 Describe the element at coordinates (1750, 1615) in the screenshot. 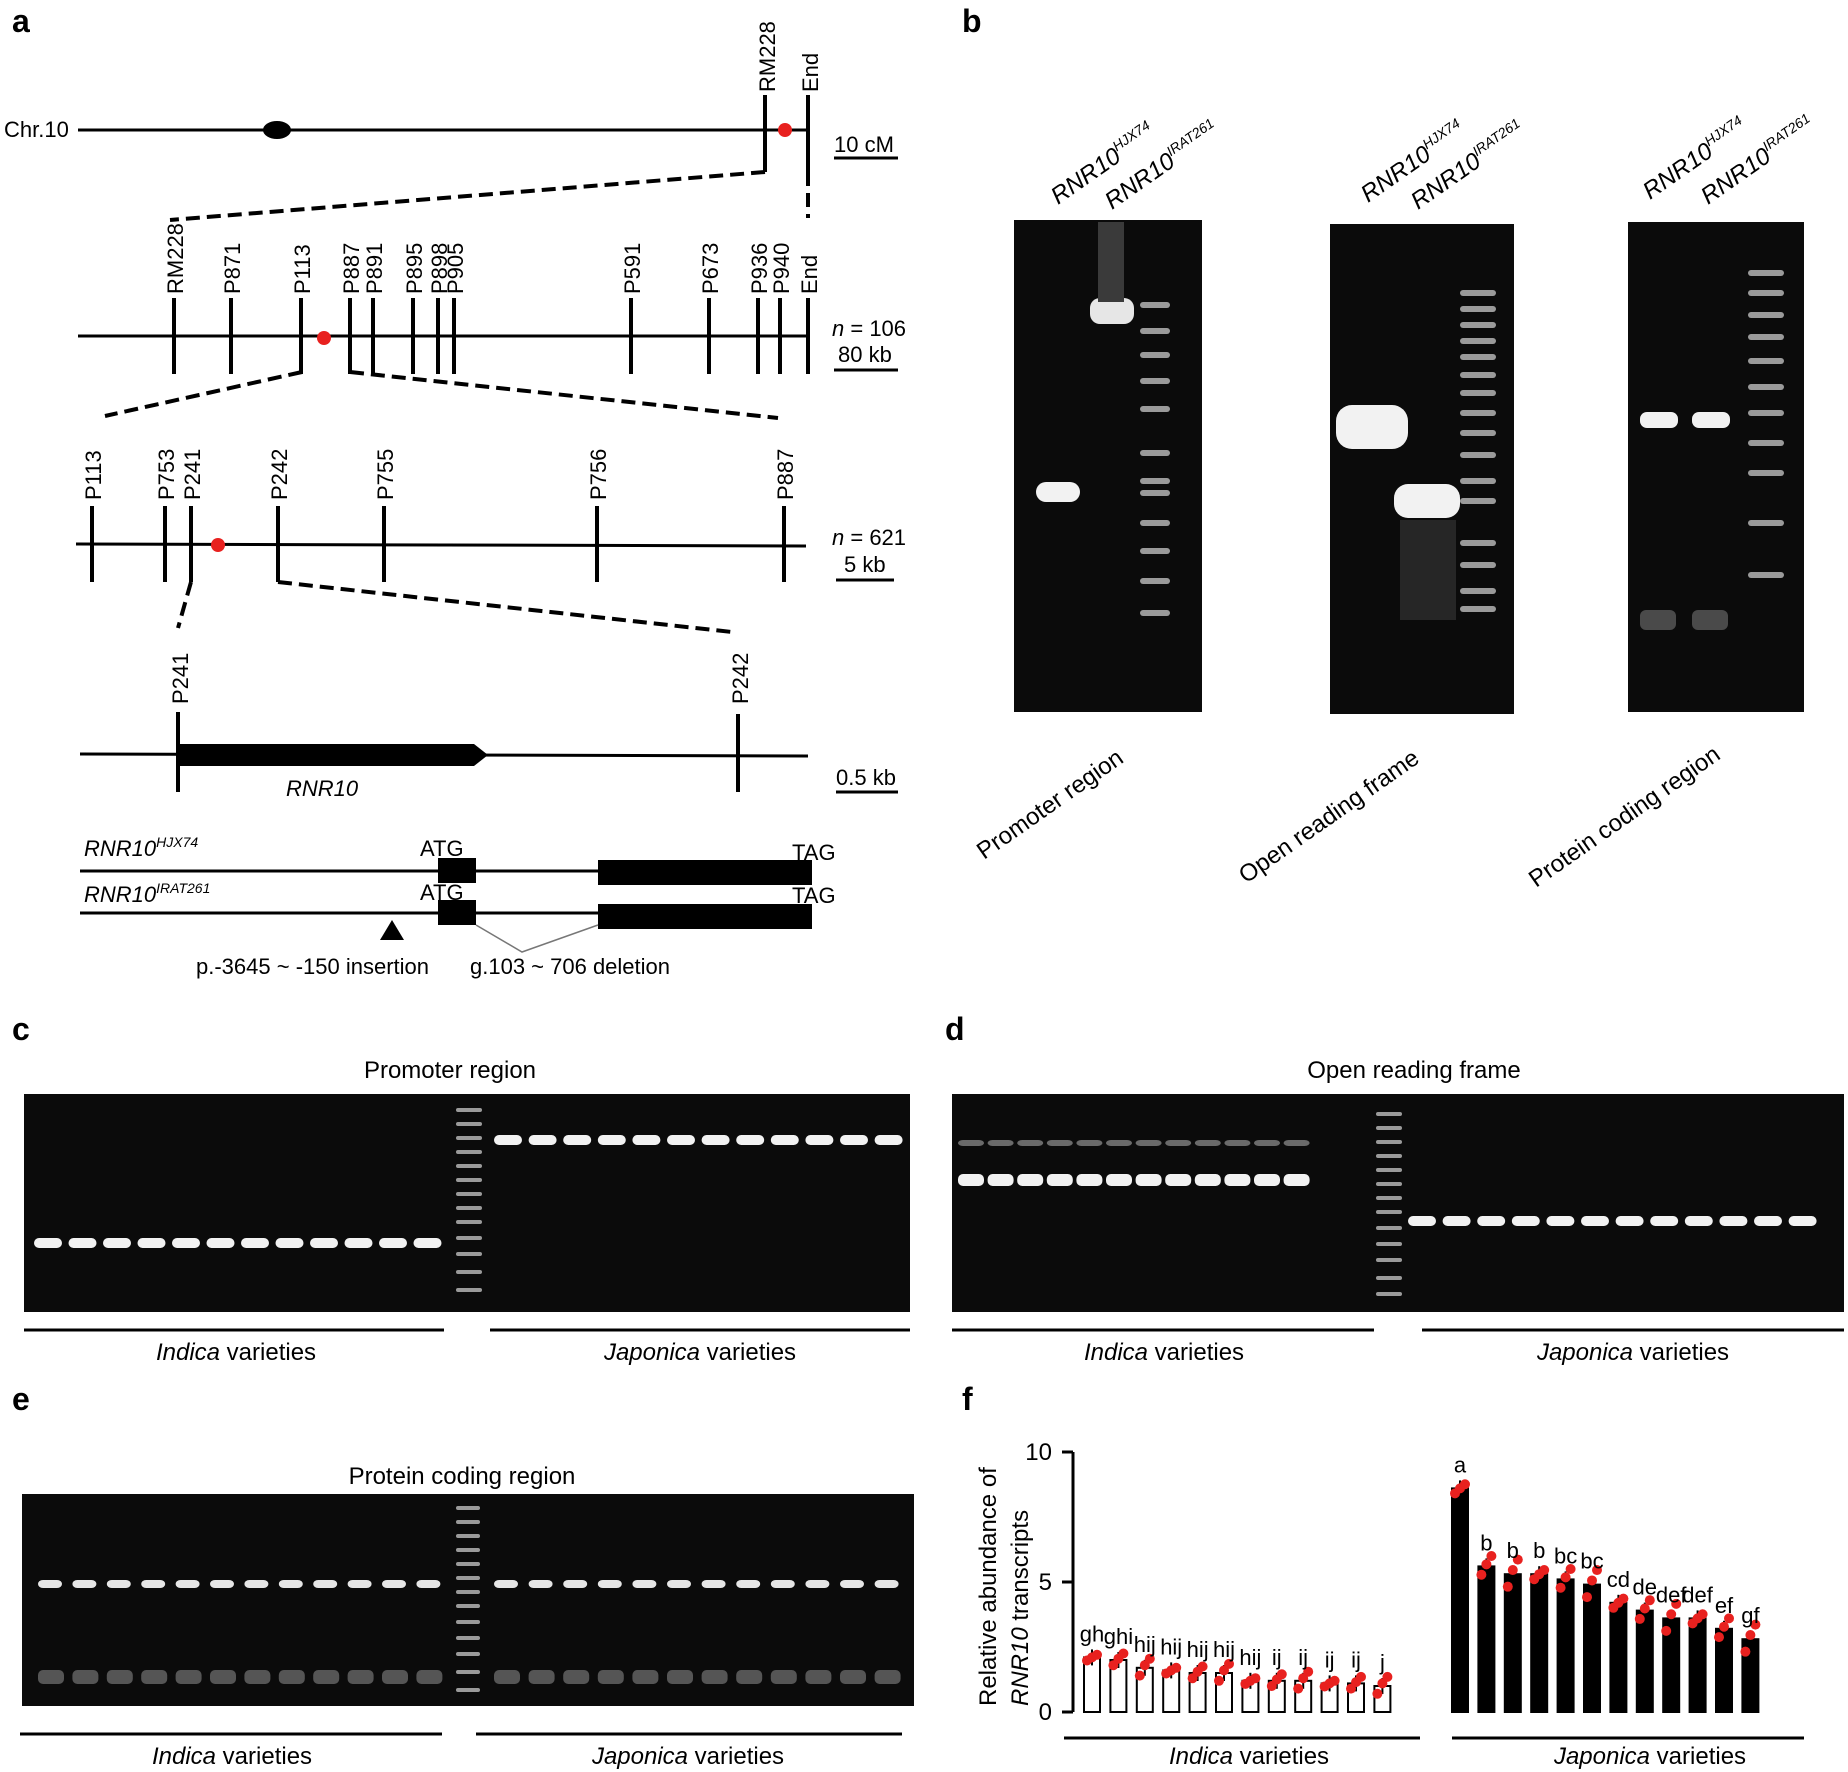

I see `significance-letter: gf` at that location.